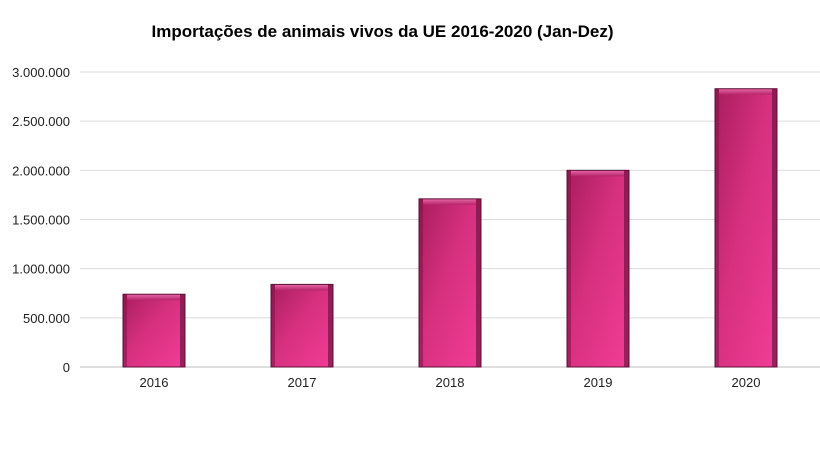  Describe the element at coordinates (46, 318) in the screenshot. I see `y-tick-label: 500.000` at that location.